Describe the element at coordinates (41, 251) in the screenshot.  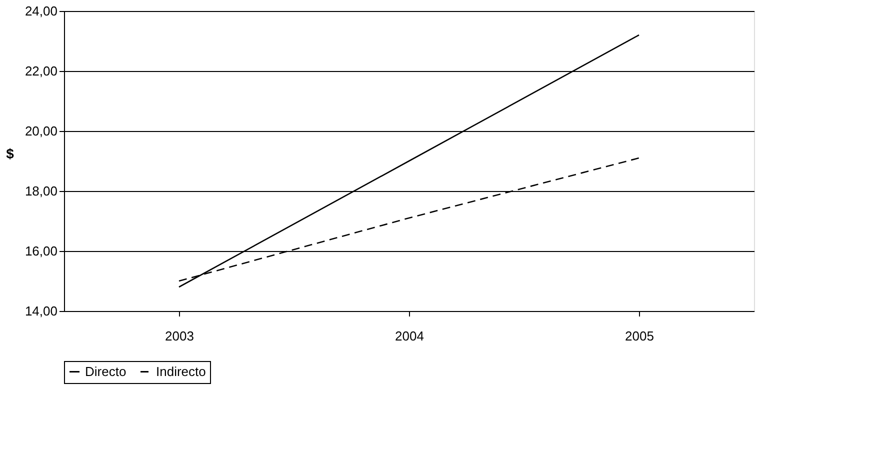
I see `y-tick-label: 16,00` at that location.